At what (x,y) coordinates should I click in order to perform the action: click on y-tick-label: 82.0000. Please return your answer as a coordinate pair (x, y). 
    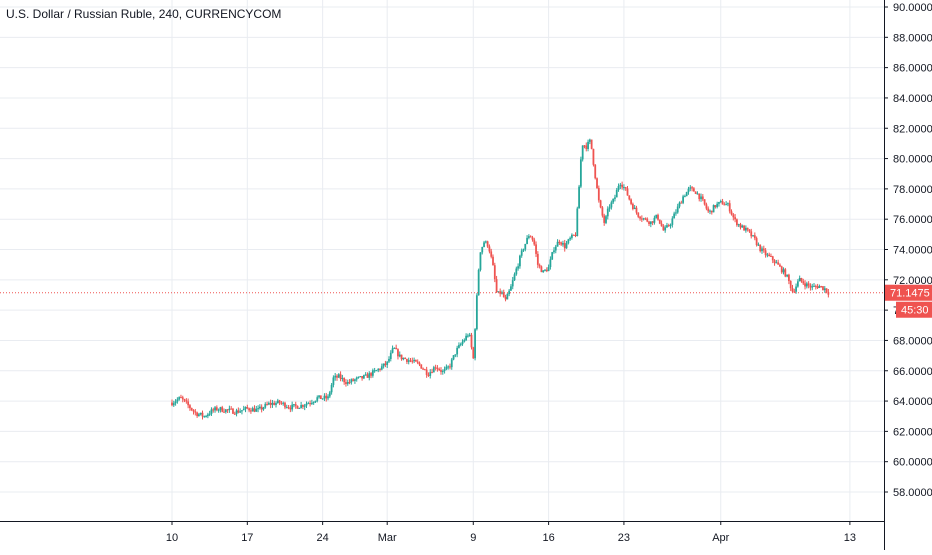
    Looking at the image, I should click on (912, 129).